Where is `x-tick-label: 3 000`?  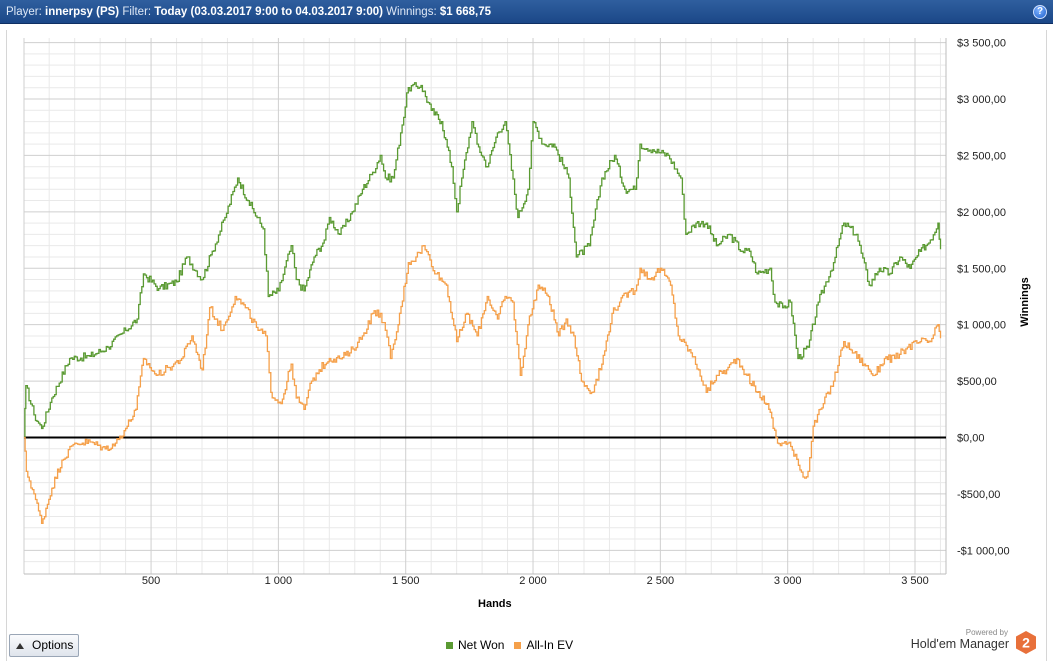
x-tick-label: 3 000 is located at coordinates (788, 581).